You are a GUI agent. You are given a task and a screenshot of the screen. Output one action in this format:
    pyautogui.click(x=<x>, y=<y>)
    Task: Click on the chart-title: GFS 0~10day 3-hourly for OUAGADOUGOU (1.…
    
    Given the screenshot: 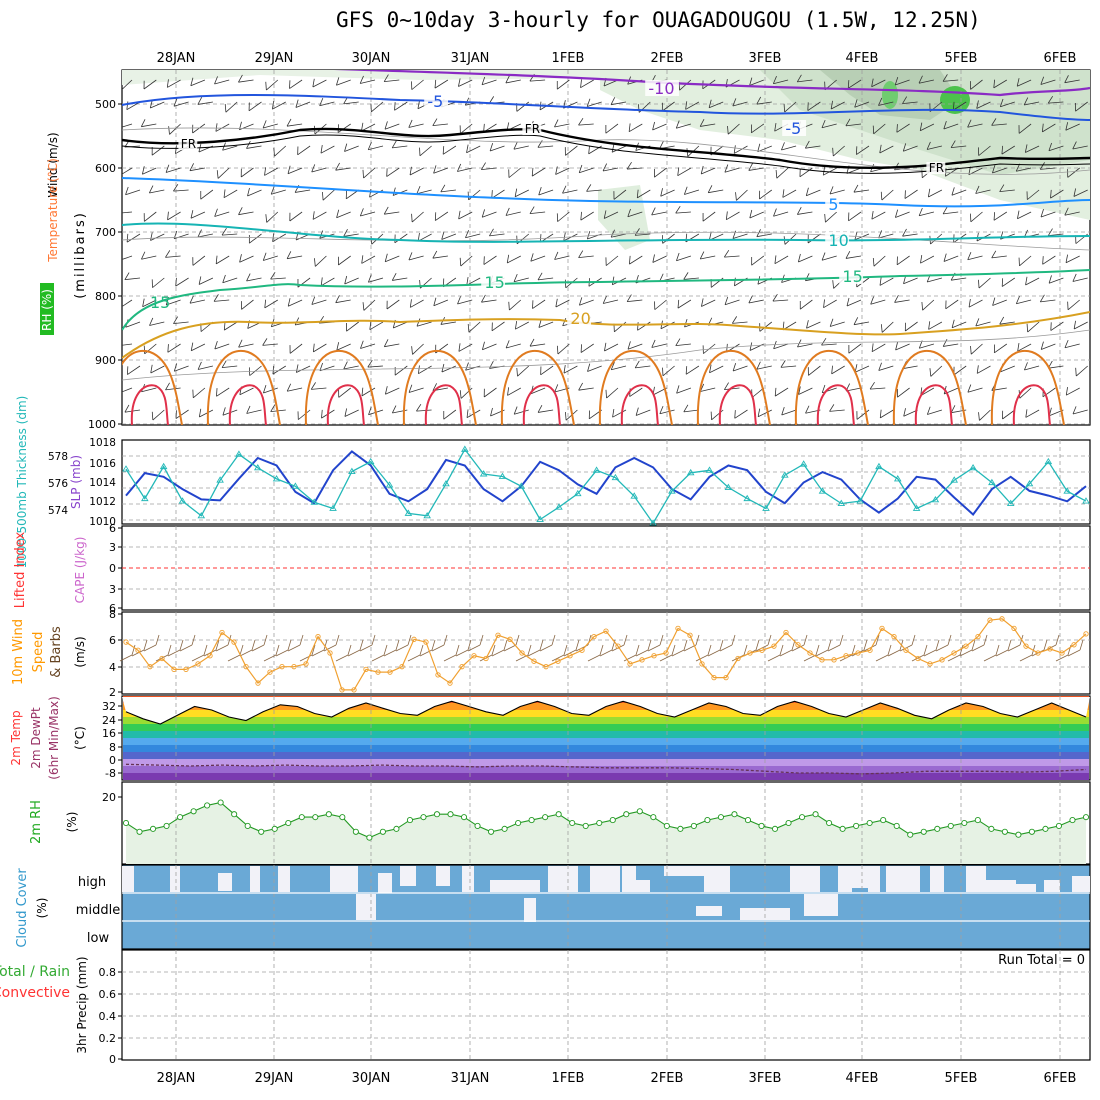 What is the action you would take?
    pyautogui.click(x=658, y=20)
    